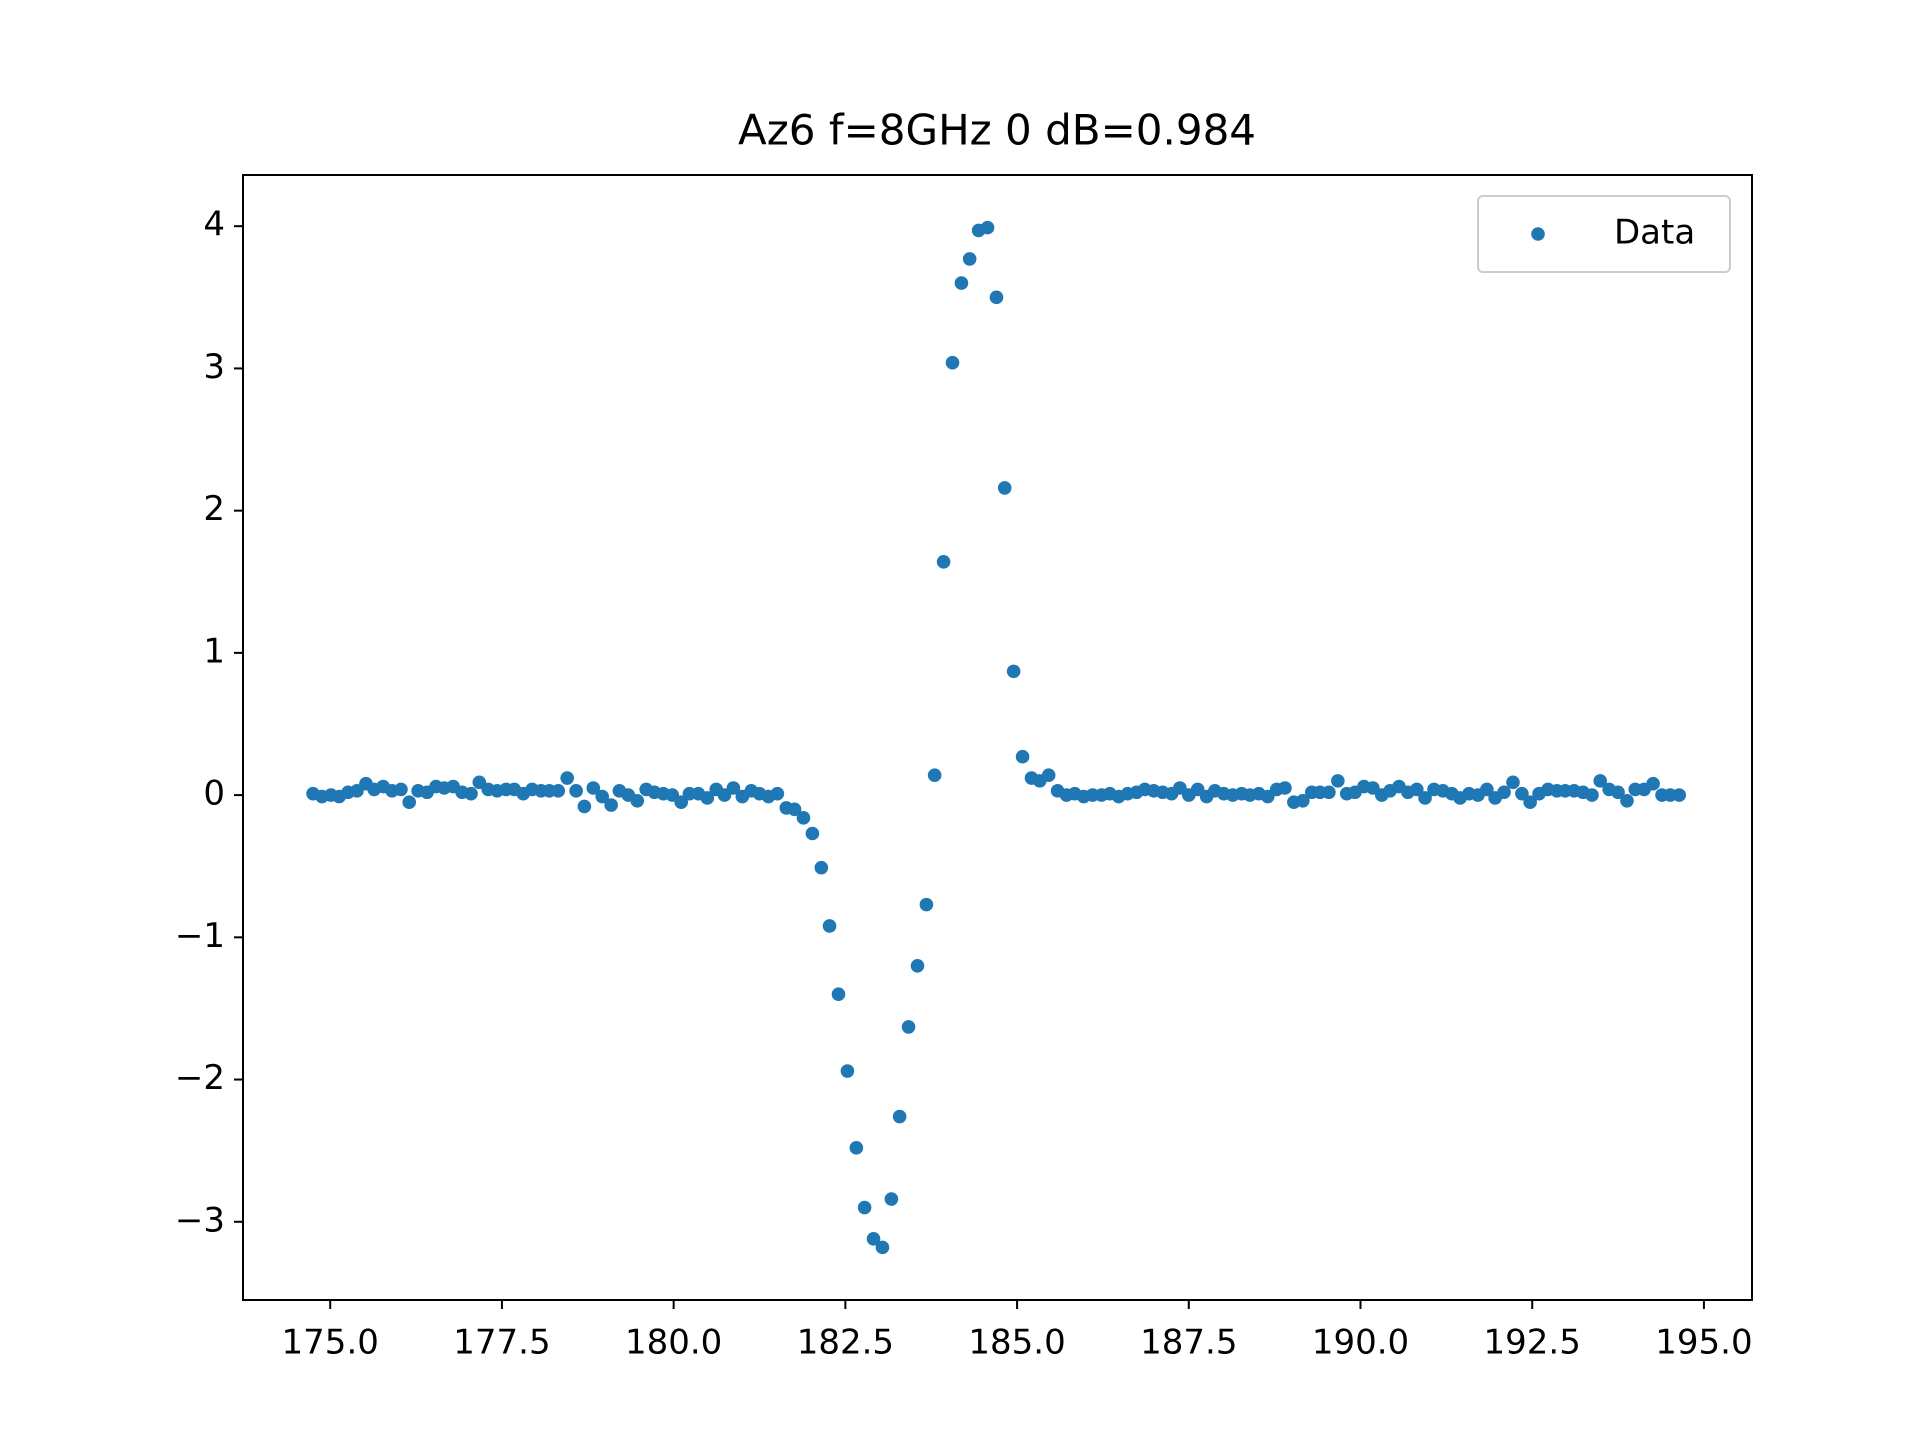 The height and width of the screenshot is (1440, 1920). I want to click on x-tick-label: 190.0, so click(1360, 1343).